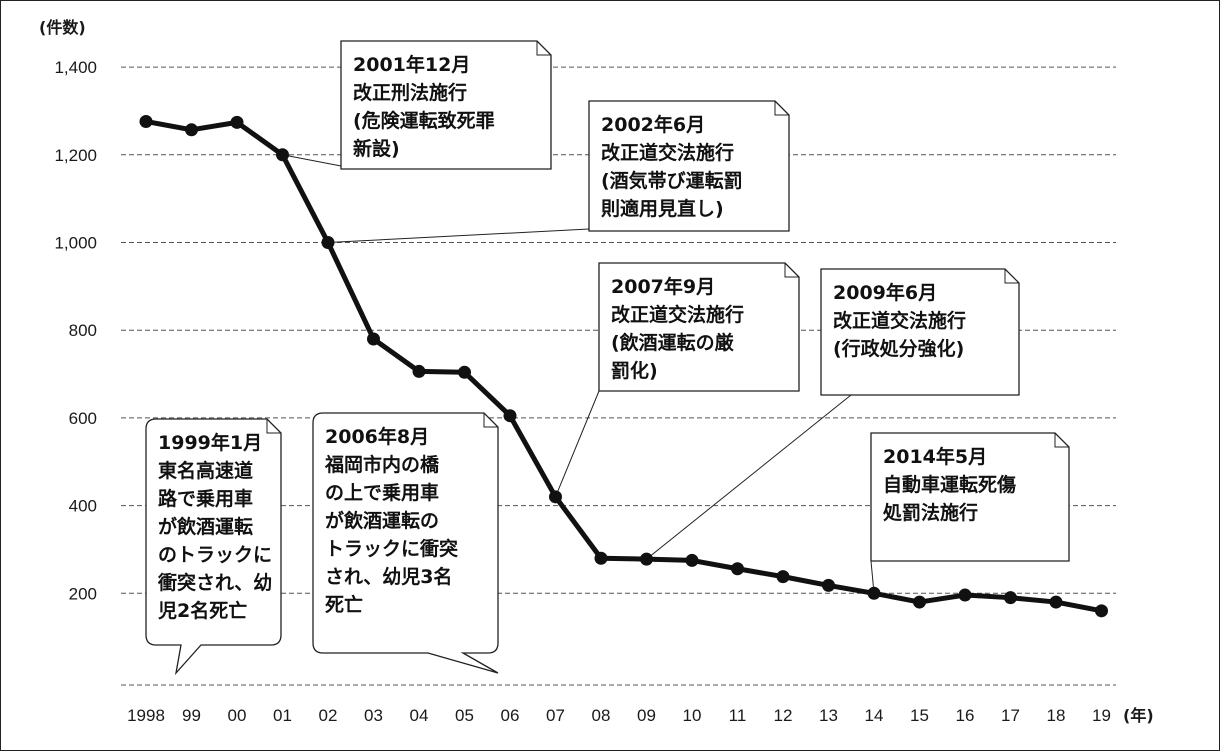  What do you see at coordinates (83, 593) in the screenshot?
I see `y-tick-label: 200` at bounding box center [83, 593].